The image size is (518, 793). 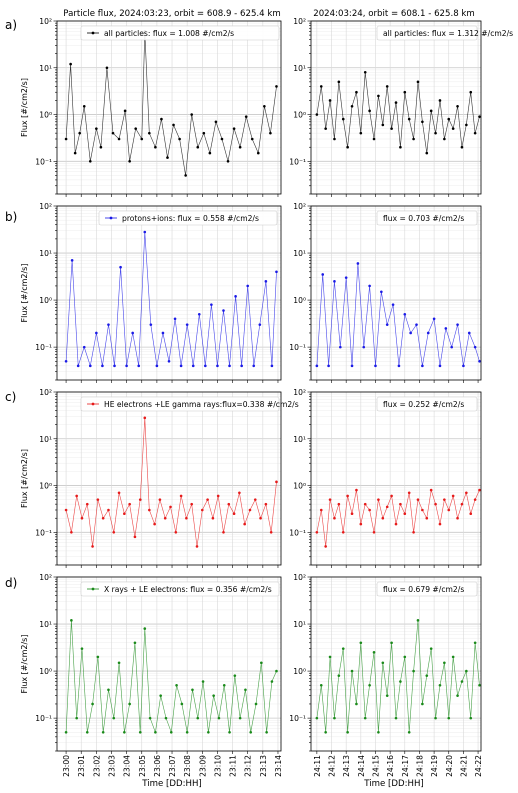 I want to click on panel-d-right-xtick-label: 24:14, so click(x=361, y=766).